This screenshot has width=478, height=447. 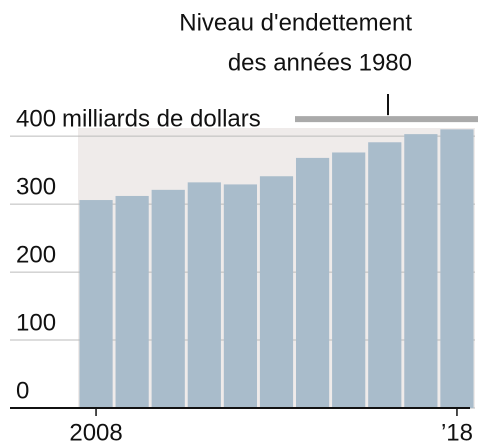 What do you see at coordinates (22, 390) in the screenshot?
I see `y-tick-label: 0` at bounding box center [22, 390].